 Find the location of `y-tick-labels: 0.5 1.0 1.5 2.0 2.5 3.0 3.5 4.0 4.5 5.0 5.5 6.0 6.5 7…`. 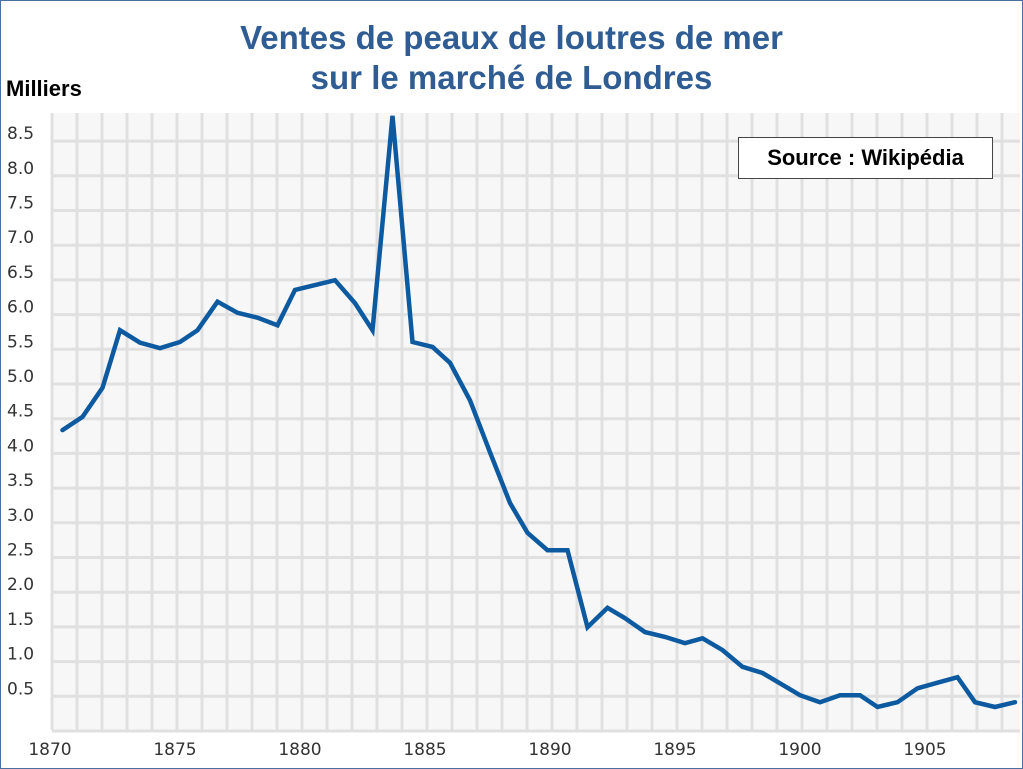

y-tick-labels: 0.5 1.0 1.5 2.0 2.5 3.0 3.5 4.0 4.5 5.0 5.5 6.0 6.5 7… is located at coordinates (20, 411).